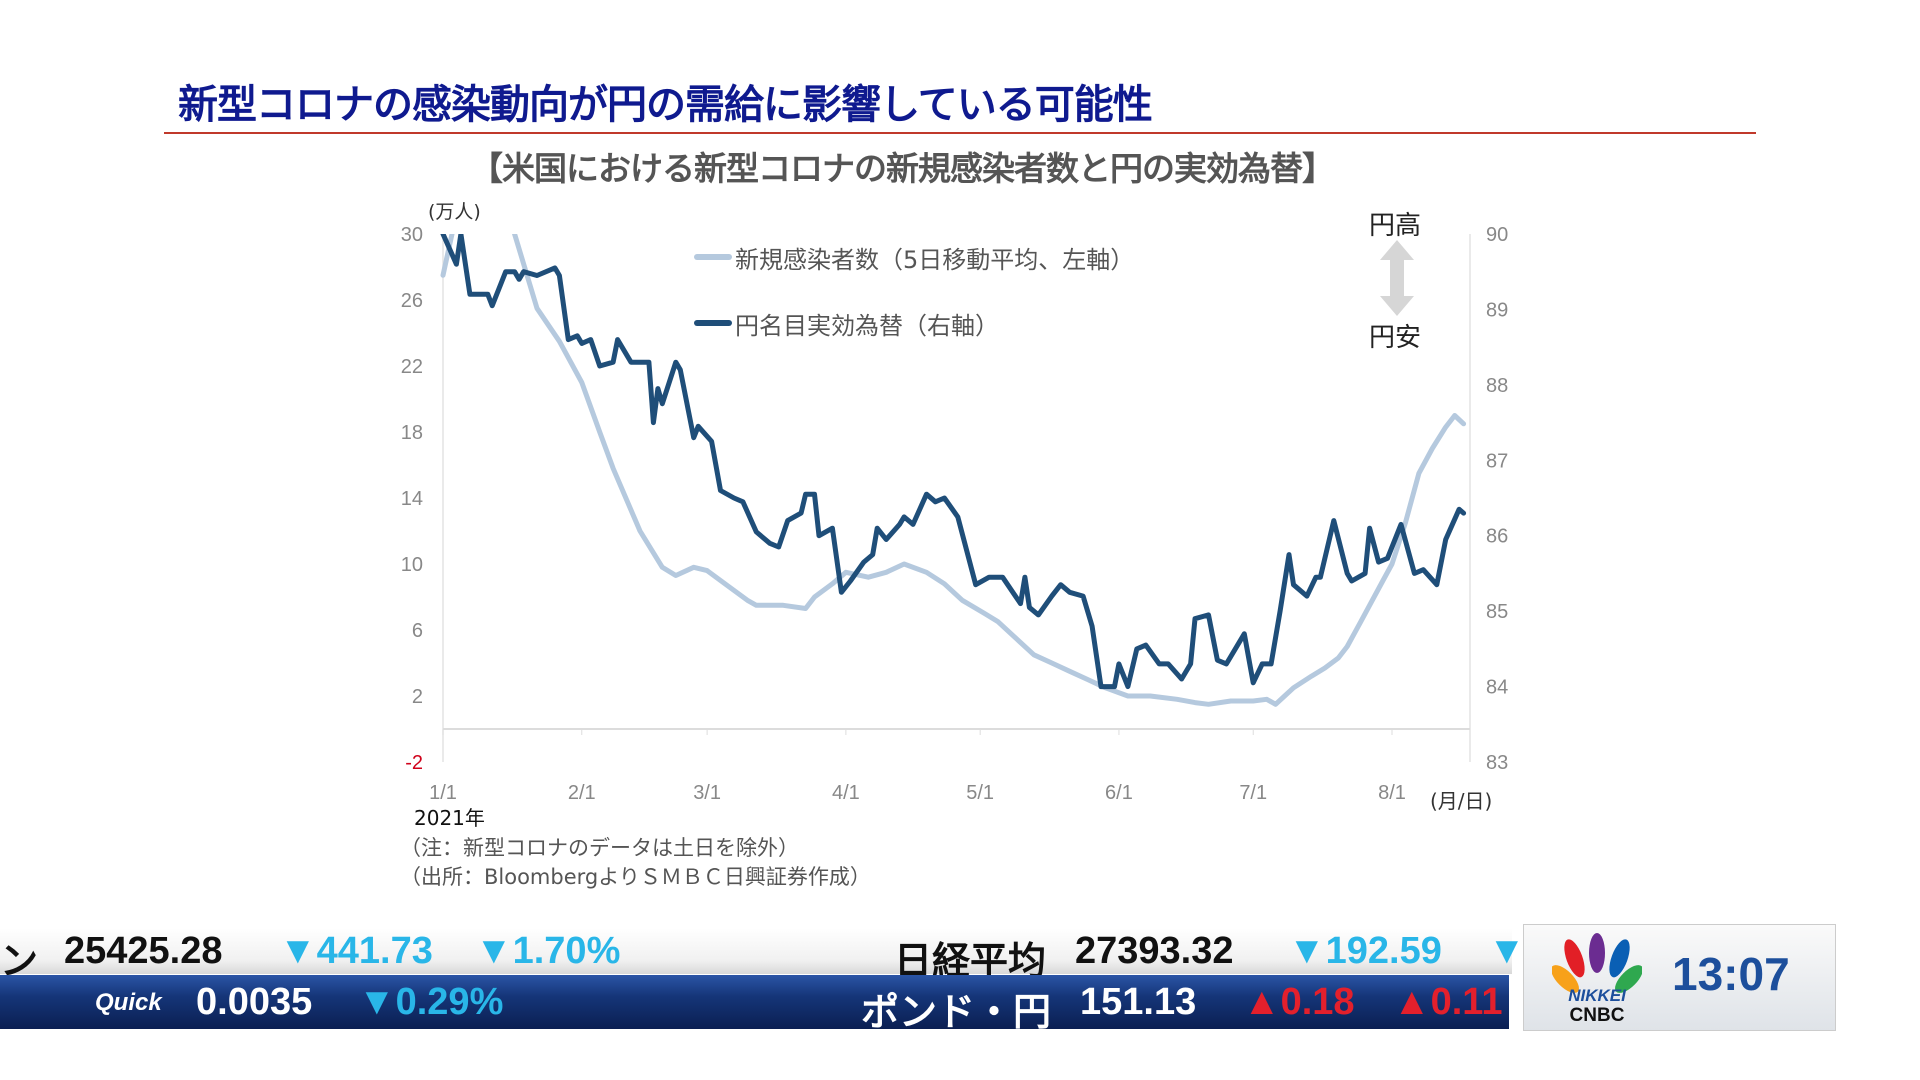 The height and width of the screenshot is (1080, 1920). Describe the element at coordinates (414, 763) in the screenshot. I see `left-tick-label: -2` at that location.